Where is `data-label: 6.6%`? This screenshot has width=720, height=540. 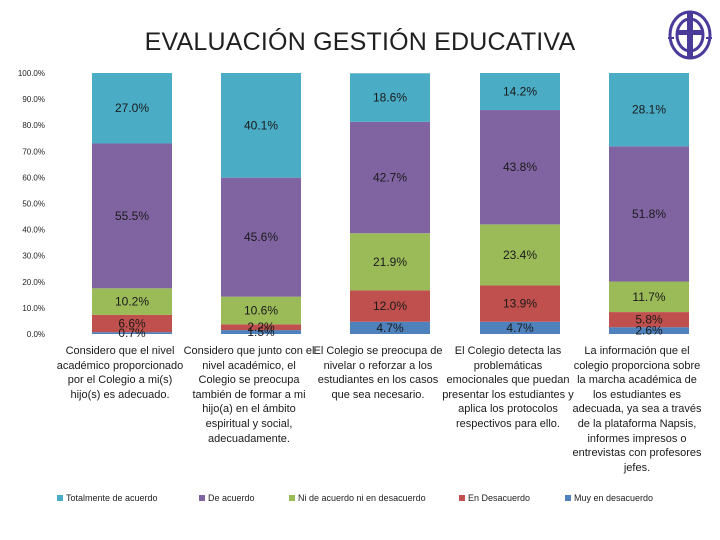
data-label: 6.6% is located at coordinates (132, 324).